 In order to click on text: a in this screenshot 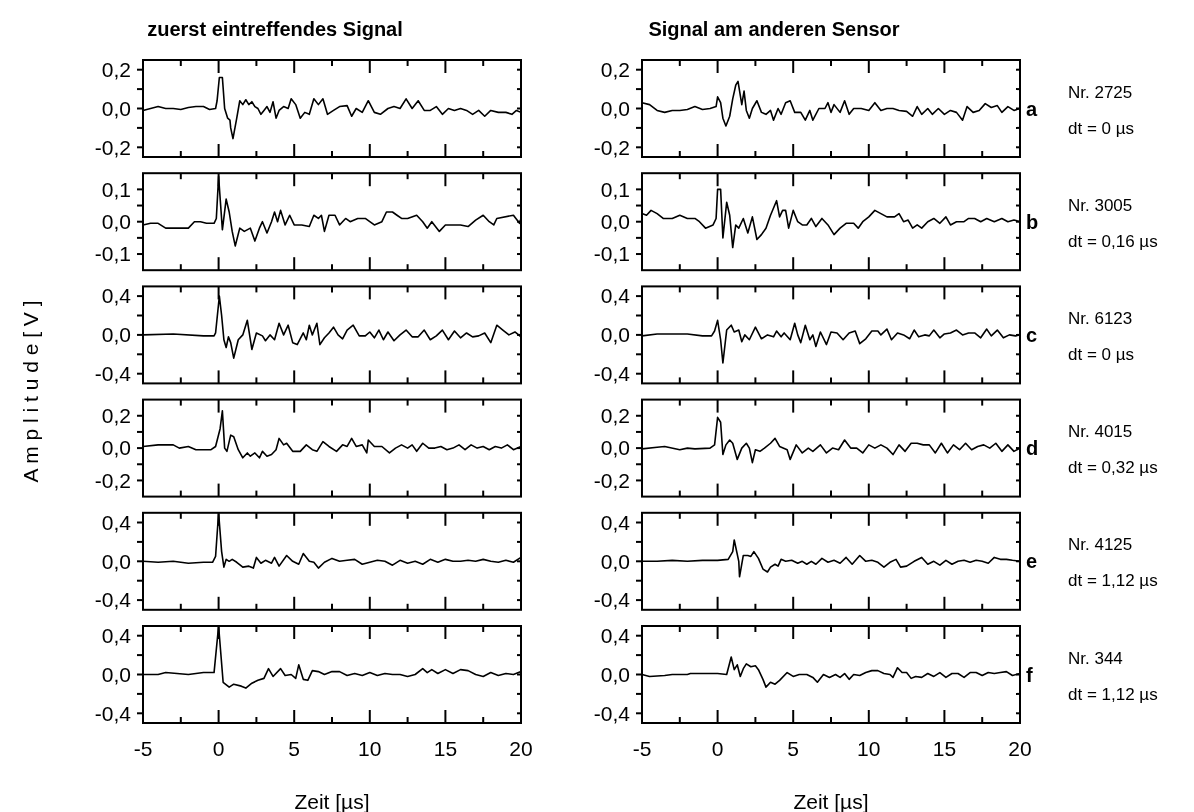, I will do `click(1032, 108)`.